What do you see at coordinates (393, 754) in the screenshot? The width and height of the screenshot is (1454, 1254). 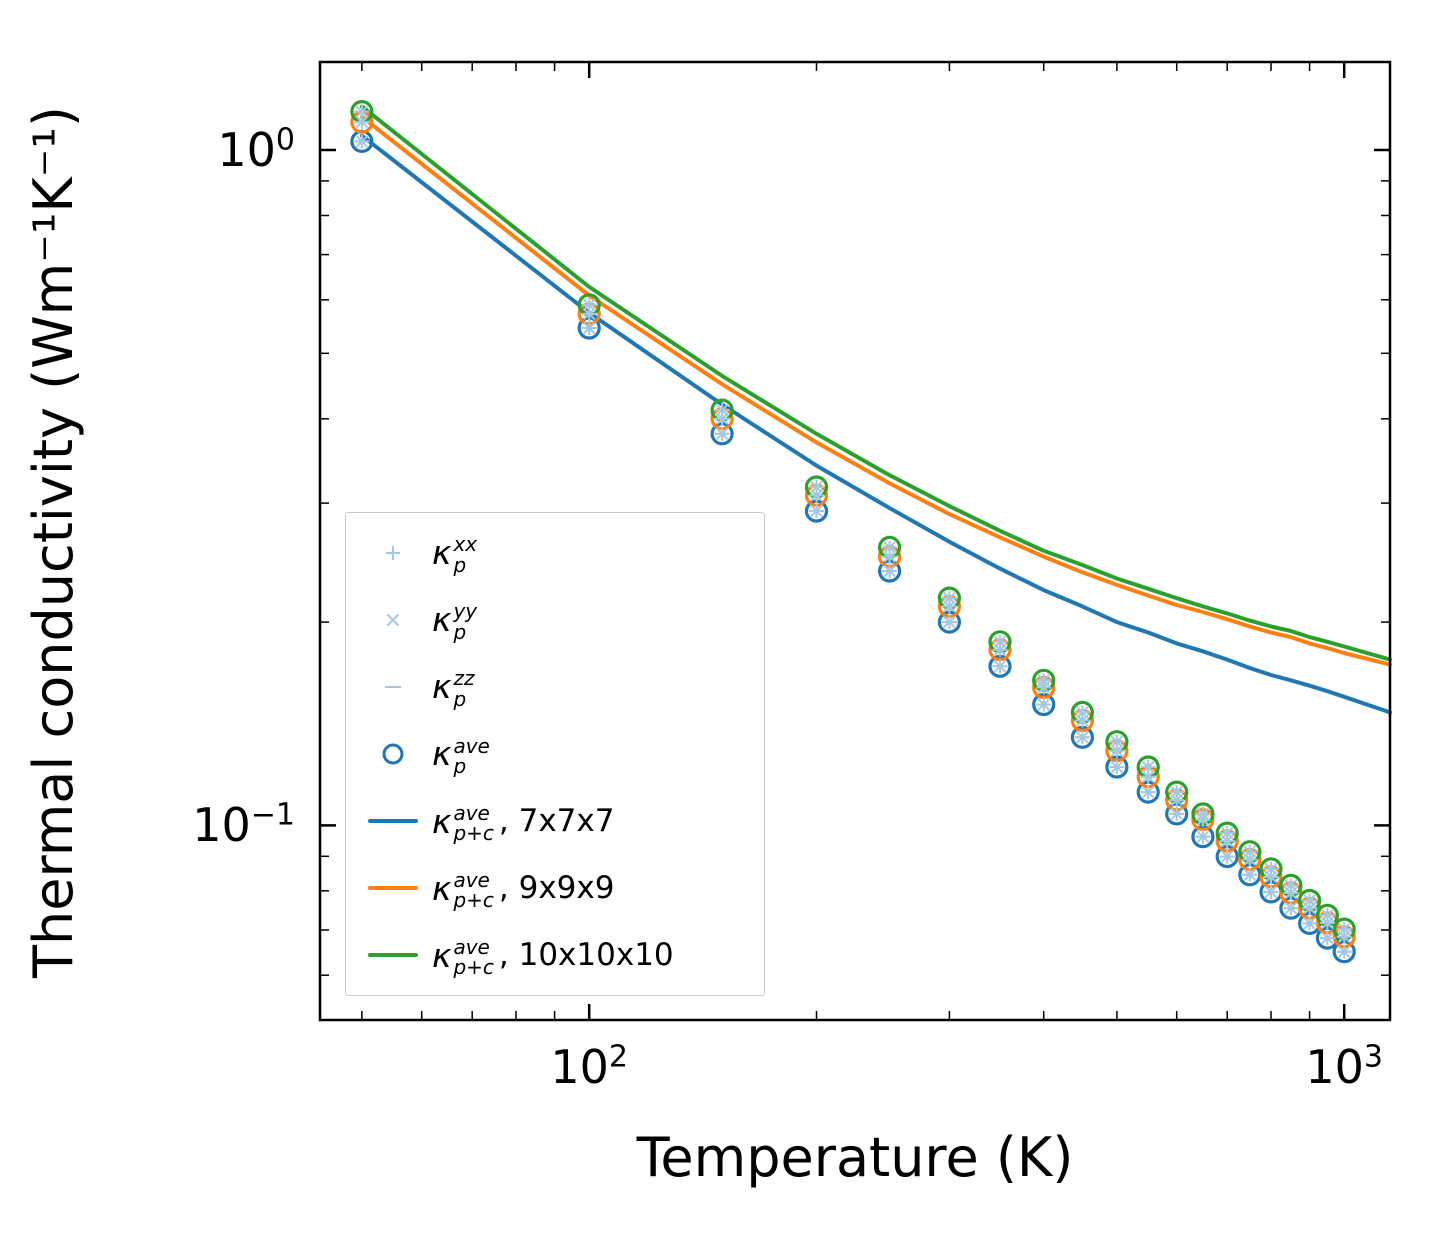 I see `legend-circle-icon` at bounding box center [393, 754].